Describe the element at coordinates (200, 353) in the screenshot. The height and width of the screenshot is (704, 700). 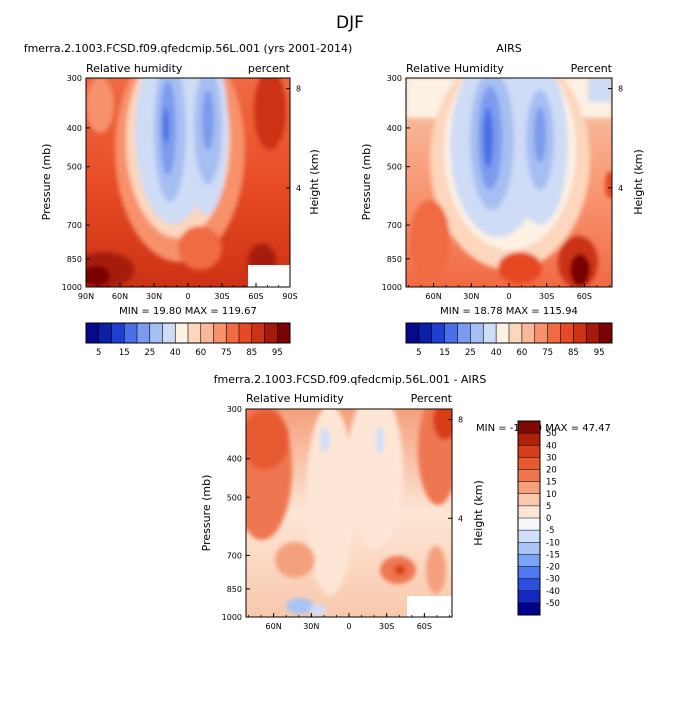
I see `colorbar-label: 60` at that location.